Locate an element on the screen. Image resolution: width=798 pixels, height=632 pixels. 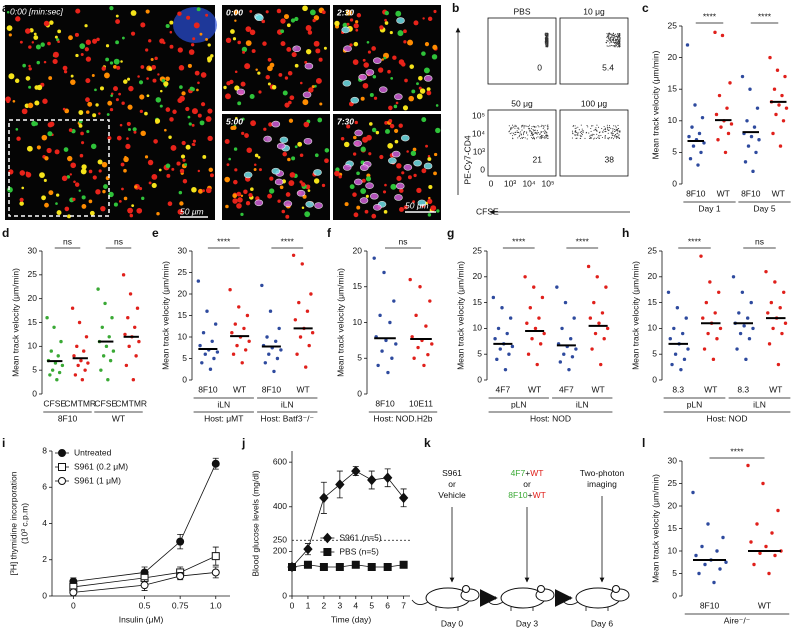
category-label: CMTMR is located at coordinates (80, 403).